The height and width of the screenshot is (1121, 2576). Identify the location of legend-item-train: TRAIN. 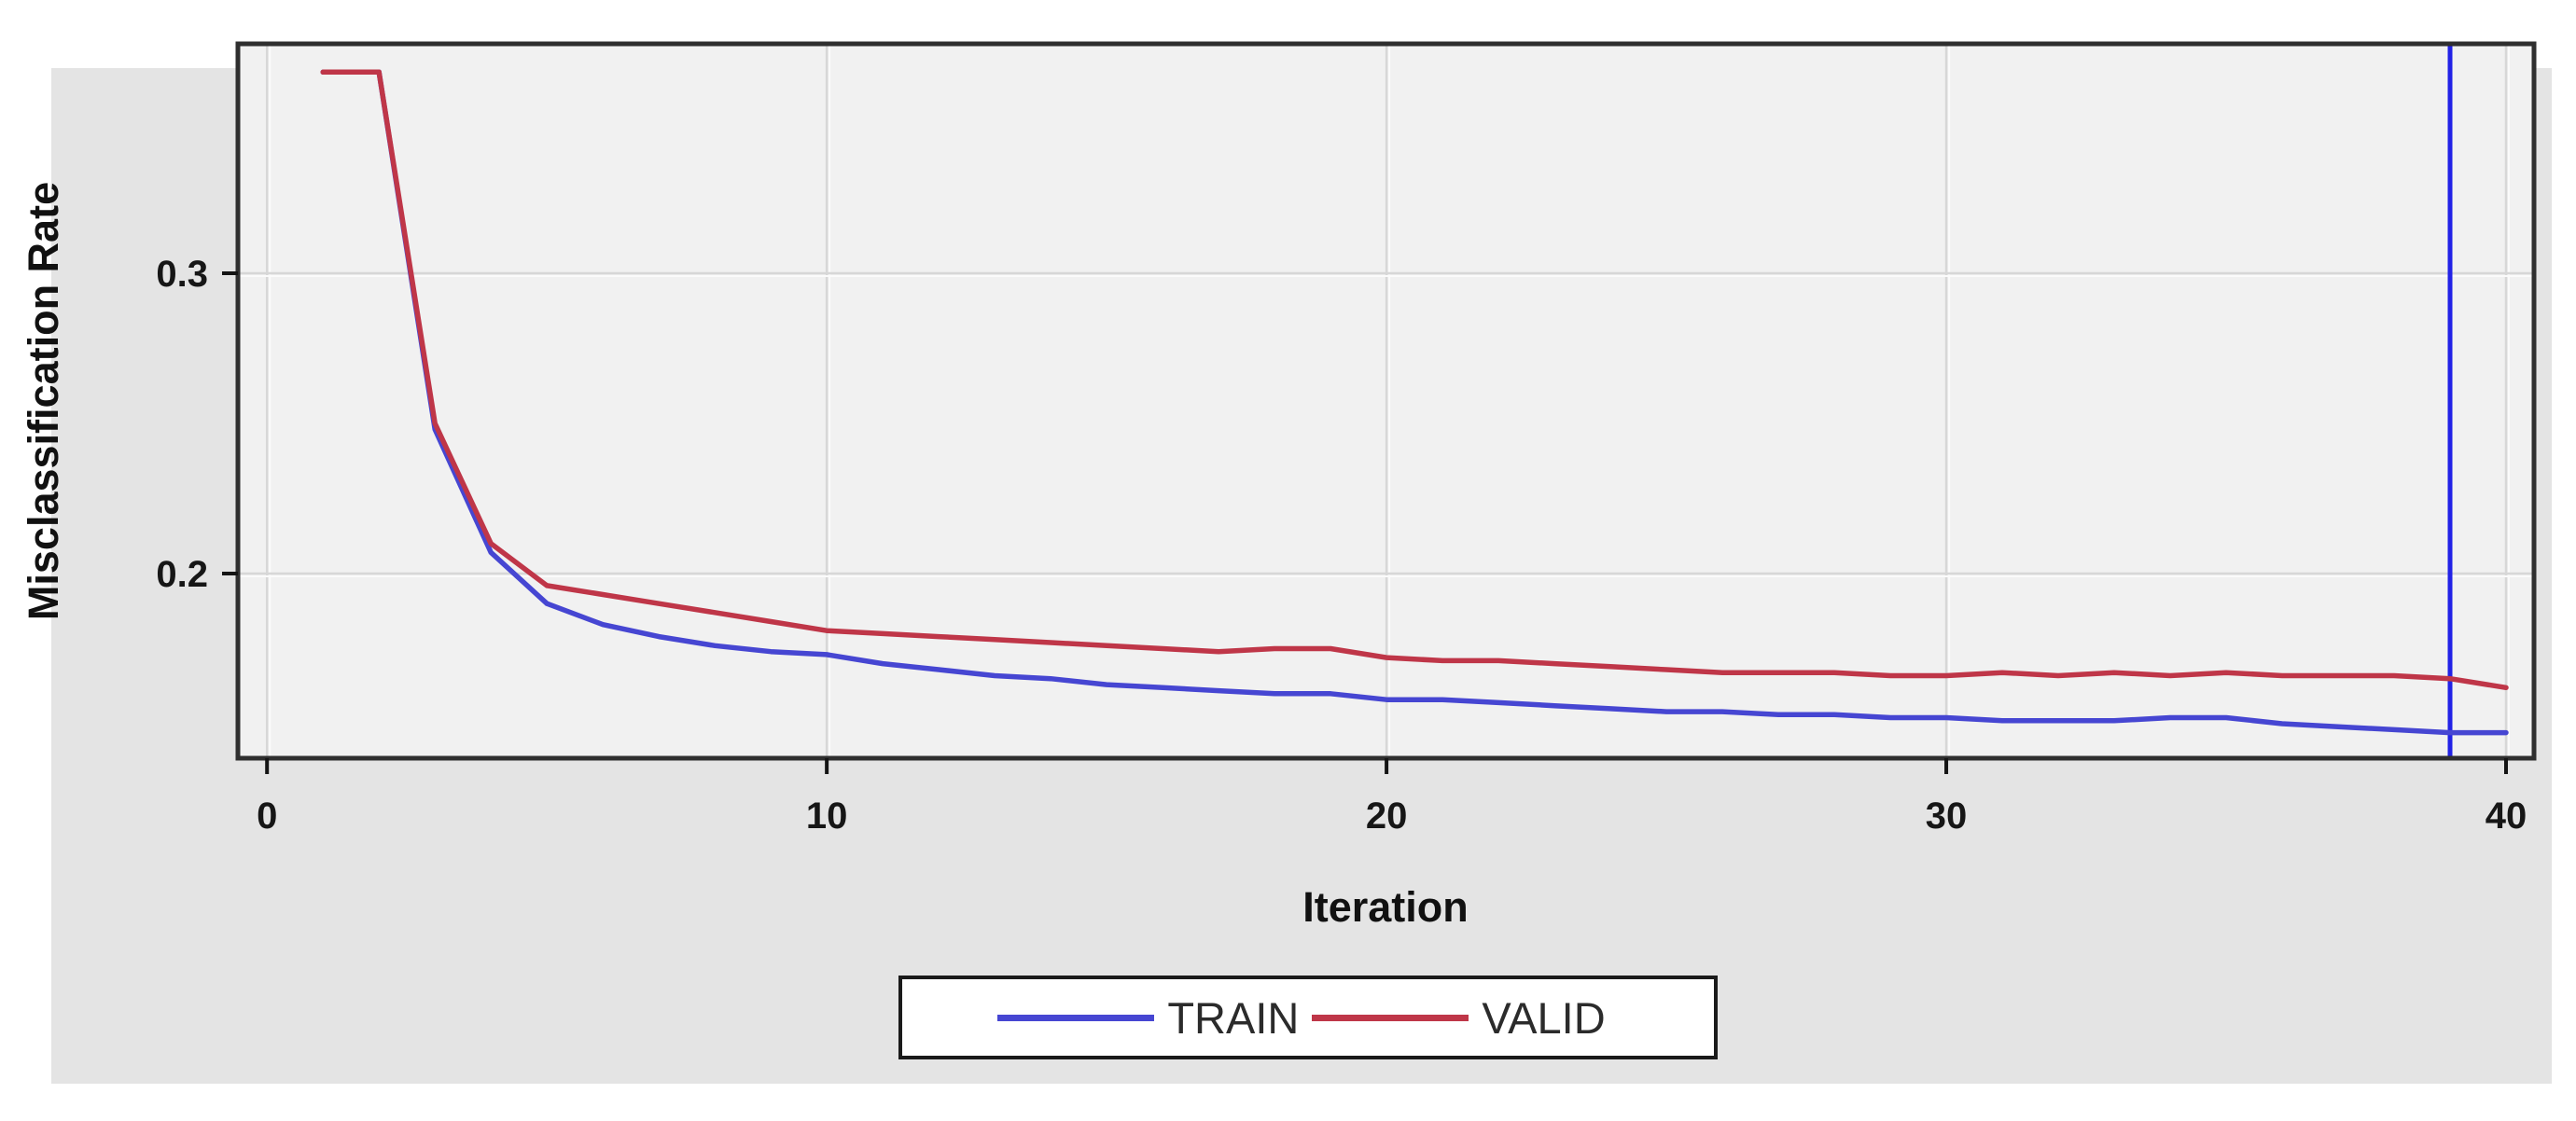
(1154, 1018).